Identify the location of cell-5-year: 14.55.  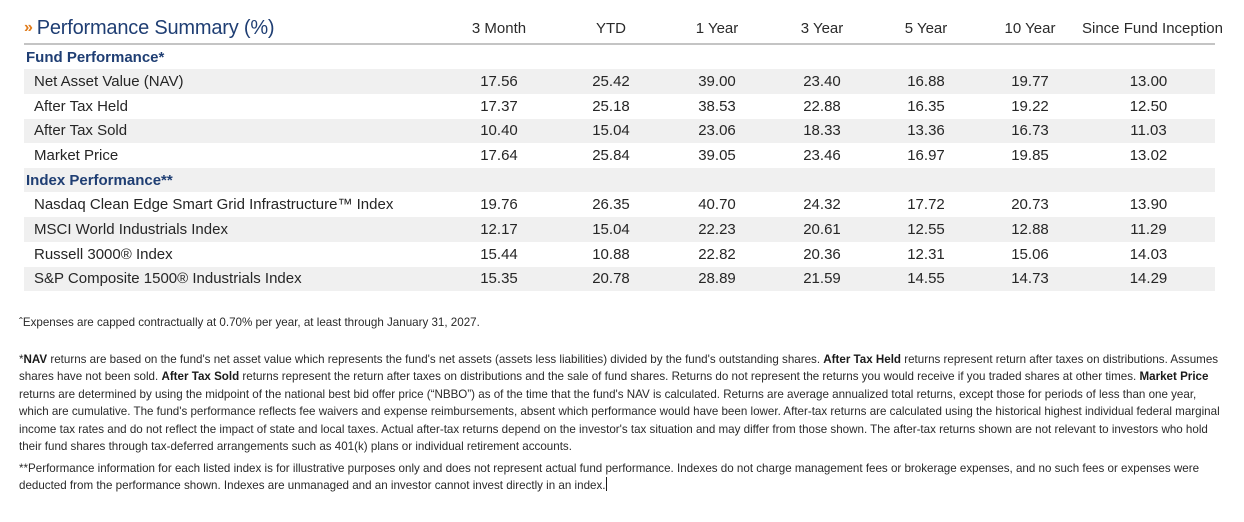
(926, 279).